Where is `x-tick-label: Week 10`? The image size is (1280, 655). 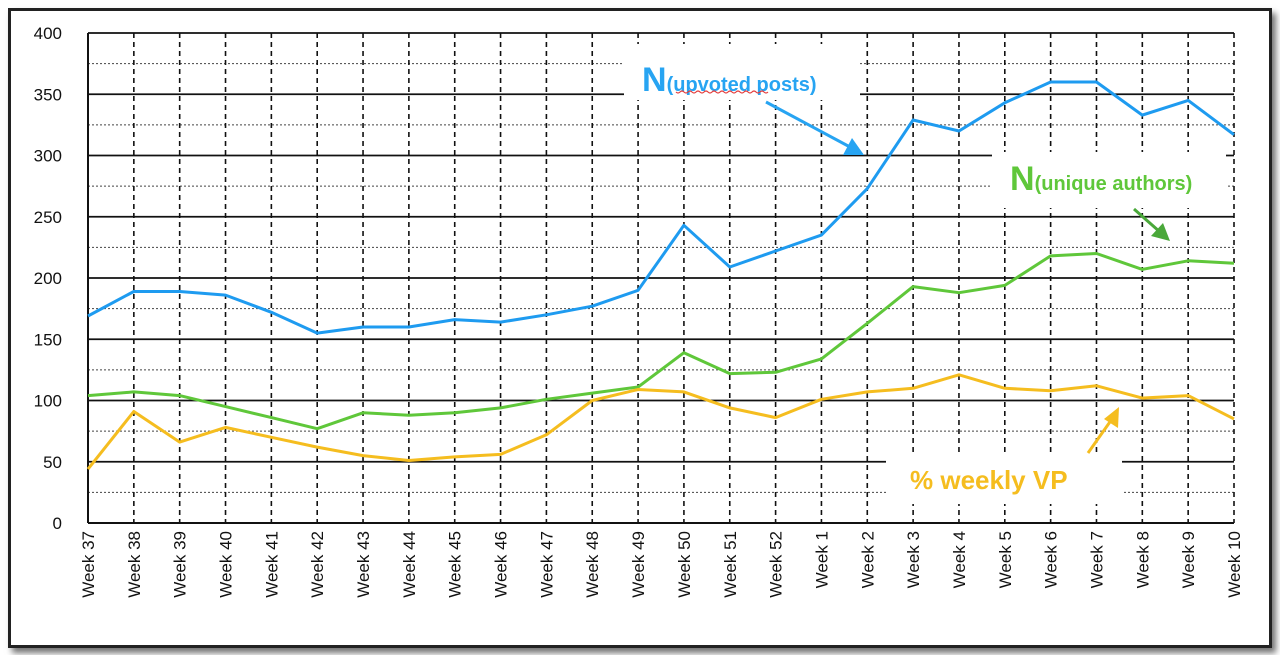 x-tick-label: Week 10 is located at coordinates (1234, 564).